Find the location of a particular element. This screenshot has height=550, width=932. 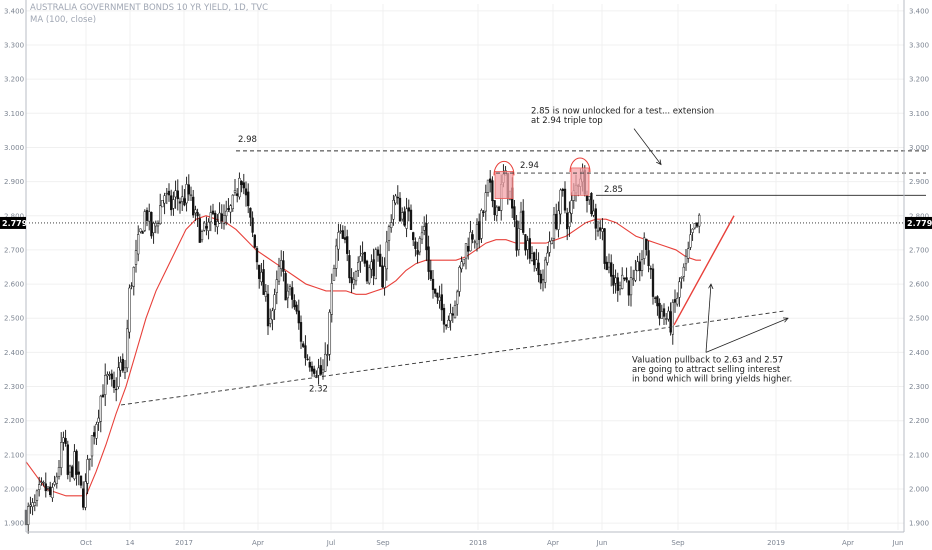

annotation-line: Valuation pullback to 2.63 and 2.57 is located at coordinates (707, 361).